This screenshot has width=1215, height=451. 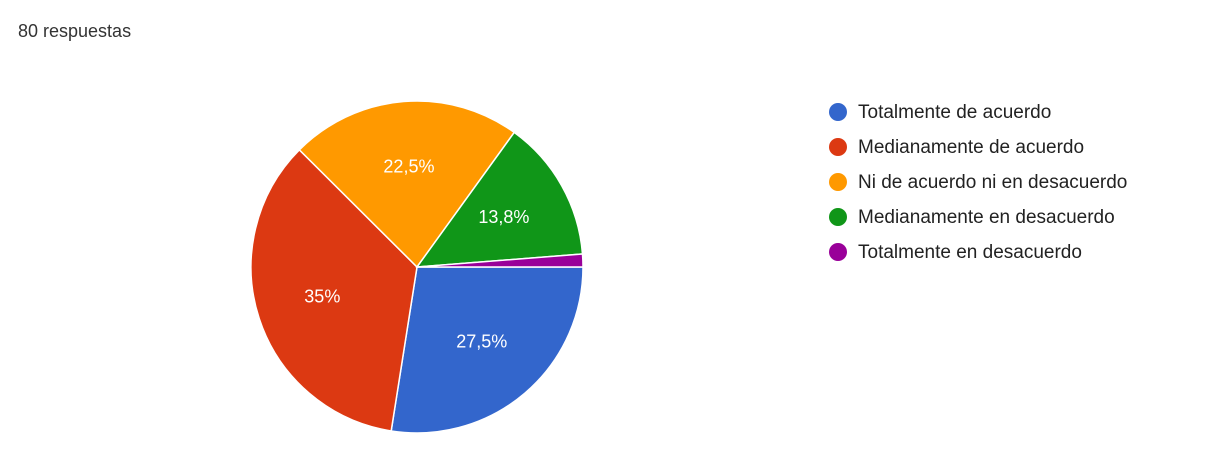 I want to click on legend-label: Medianamente de acuerdo, so click(x=971, y=147).